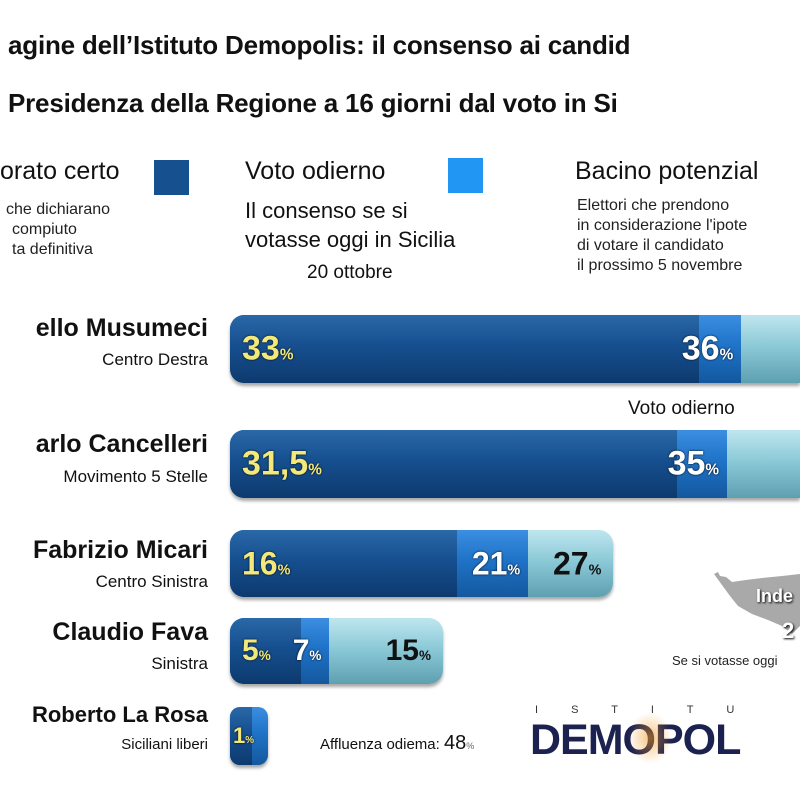  I want to click on bar-0: 33% 36%, so click(515, 349).